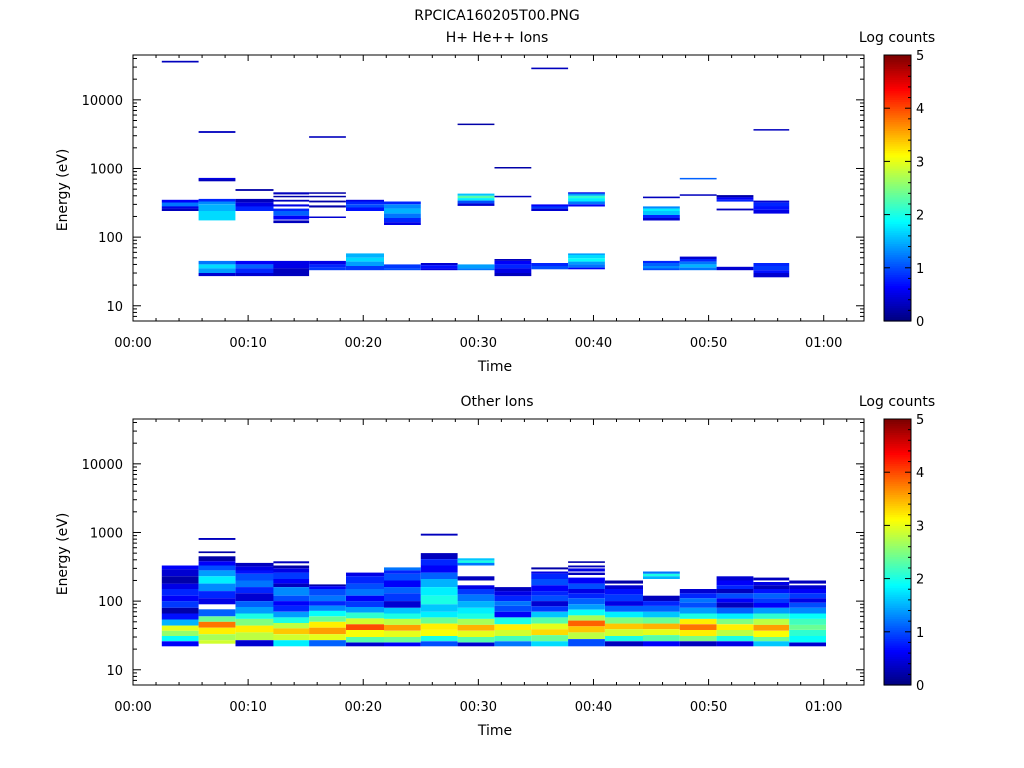 This screenshot has height=768, width=1024. I want to click on colorbar: 0 1 2 3 4 5, so click(903, 553).